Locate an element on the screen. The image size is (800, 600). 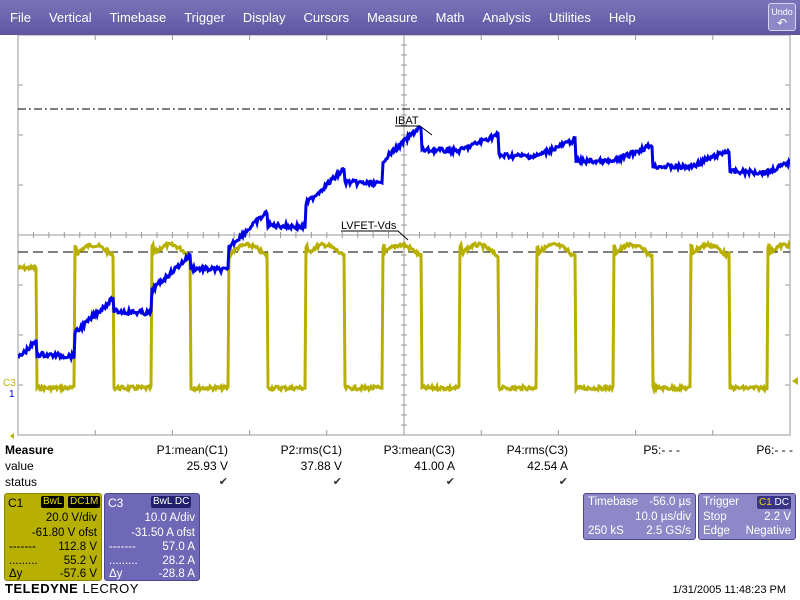
param-name-p3: P3:mean(C3) is located at coordinates (419, 450).